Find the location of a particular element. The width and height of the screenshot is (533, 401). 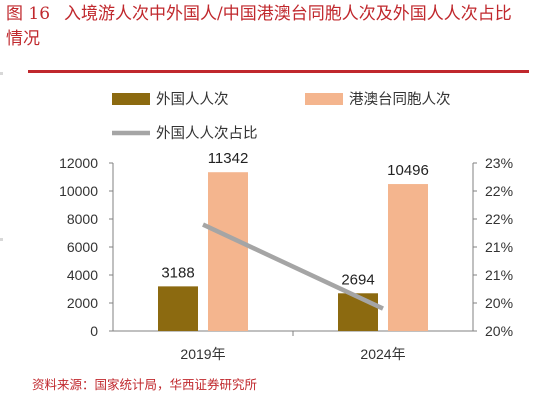

bar-data-label: 10496 is located at coordinates (408, 170).